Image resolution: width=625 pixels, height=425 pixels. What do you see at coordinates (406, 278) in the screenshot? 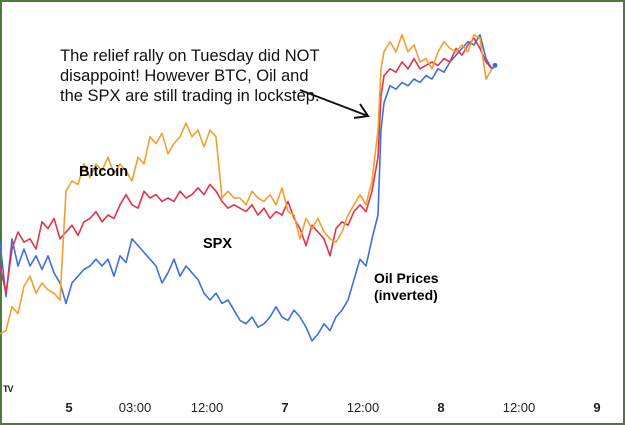
I see `series-label-oil-line1: Oil Prices` at bounding box center [406, 278].